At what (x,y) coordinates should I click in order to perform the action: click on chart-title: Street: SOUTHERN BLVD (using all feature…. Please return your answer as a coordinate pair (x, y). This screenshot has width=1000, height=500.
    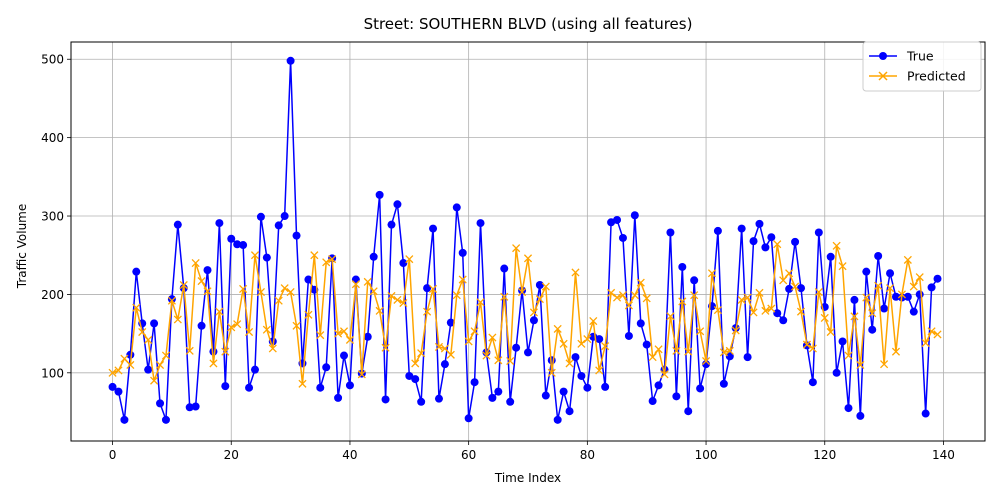
    Looking at the image, I should click on (528, 24).